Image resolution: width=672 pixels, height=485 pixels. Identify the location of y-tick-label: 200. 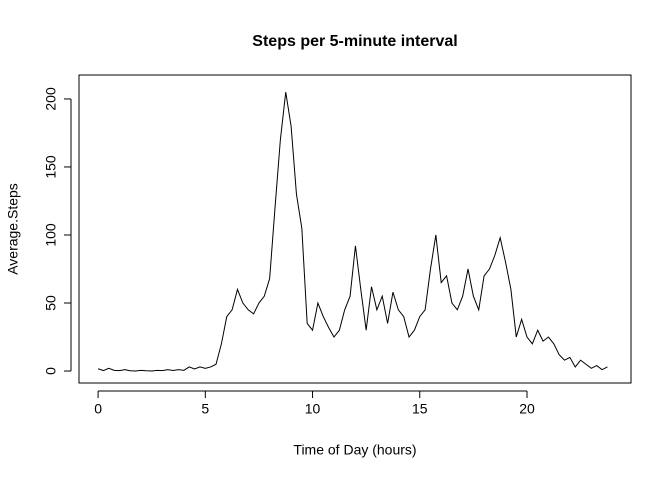
(51, 99).